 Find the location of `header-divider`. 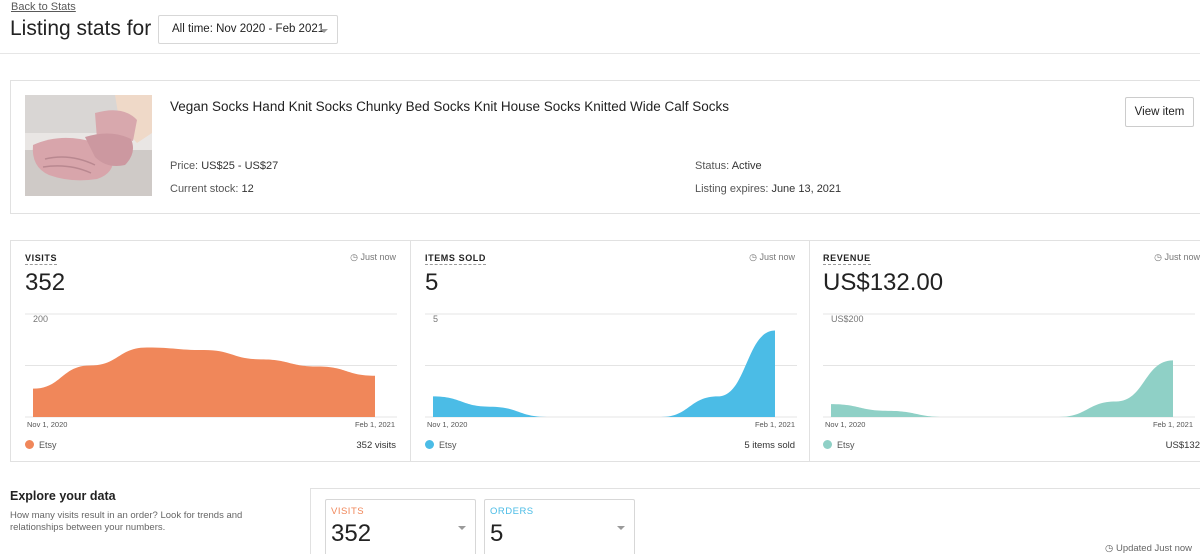

header-divider is located at coordinates (600, 53).